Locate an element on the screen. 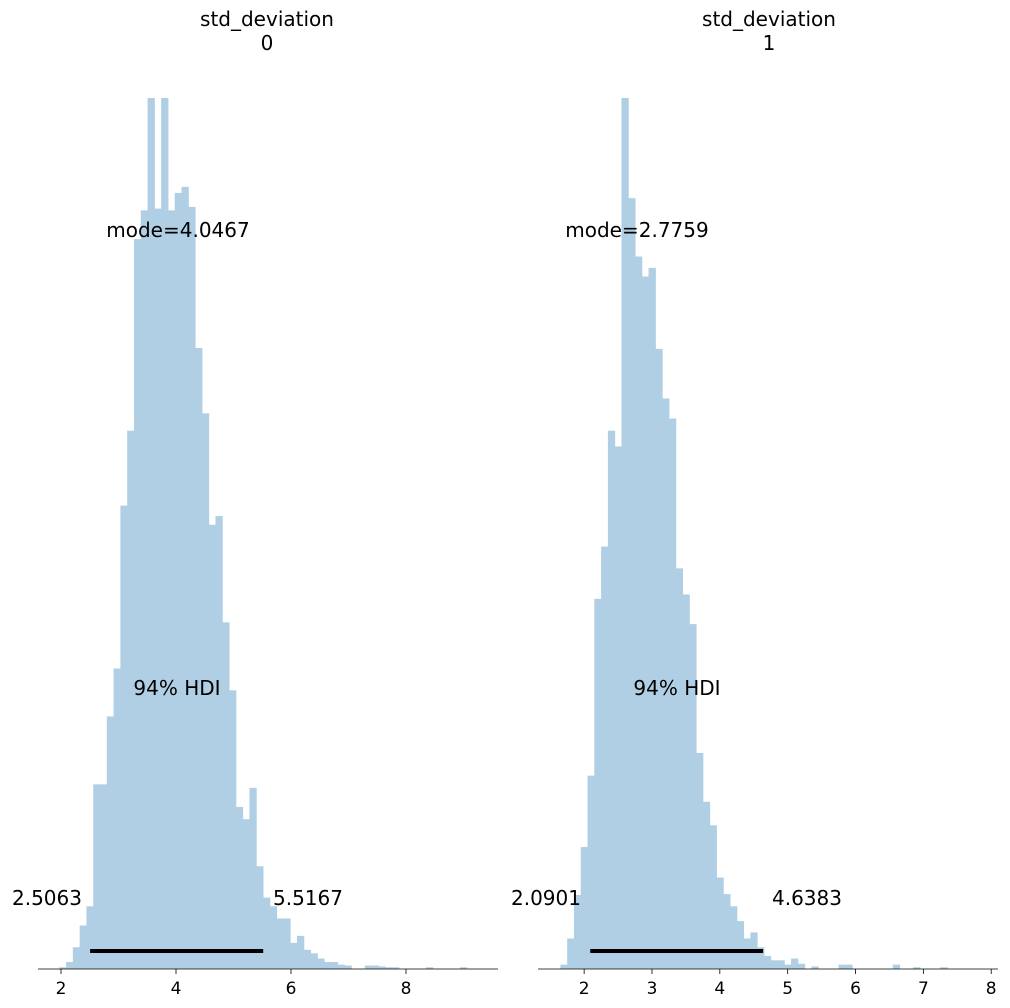  hdi-upper-label: 4.6383 is located at coordinates (807, 898).